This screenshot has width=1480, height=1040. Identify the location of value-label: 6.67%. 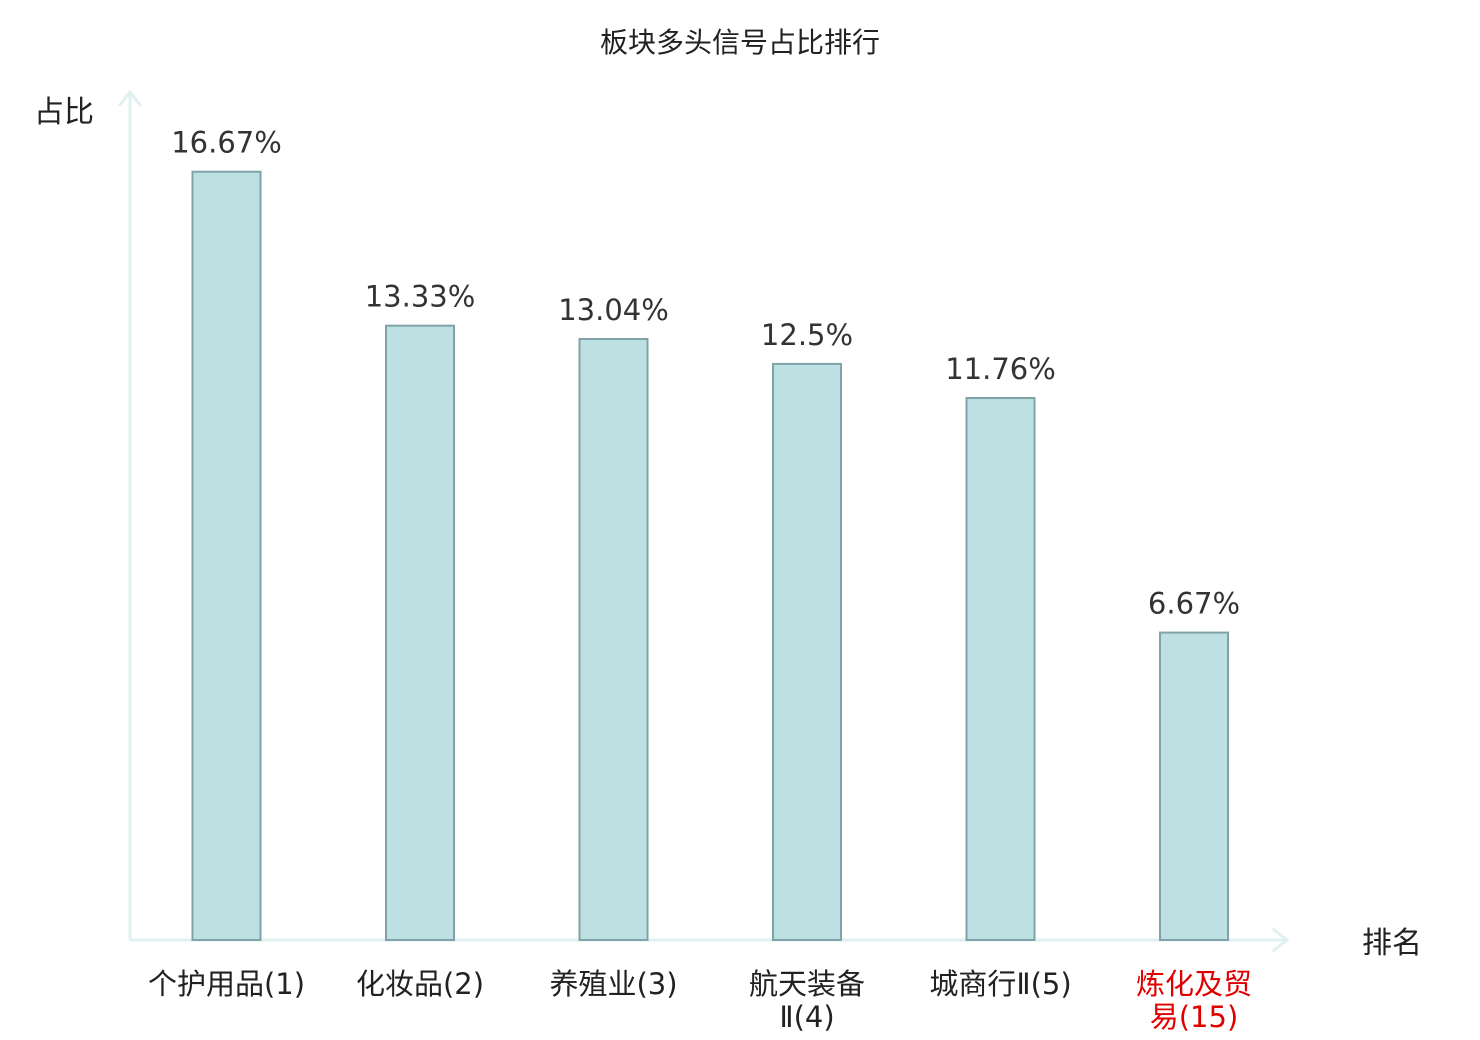
(1194, 604).